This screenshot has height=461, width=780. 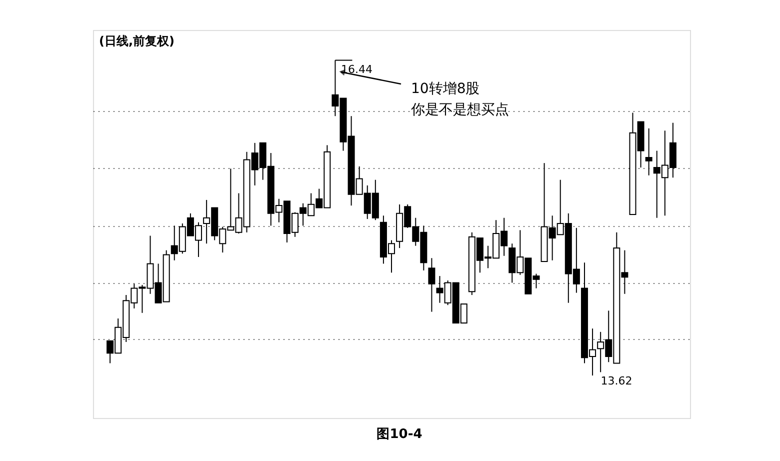 I want to click on annotation: 10转增8股, so click(x=445, y=89).